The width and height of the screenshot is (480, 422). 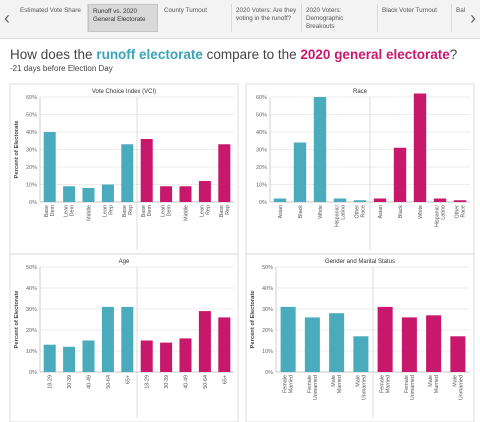 I want to click on tab-black-voter-turnout: Black Voter Turnout, so click(x=415, y=18).